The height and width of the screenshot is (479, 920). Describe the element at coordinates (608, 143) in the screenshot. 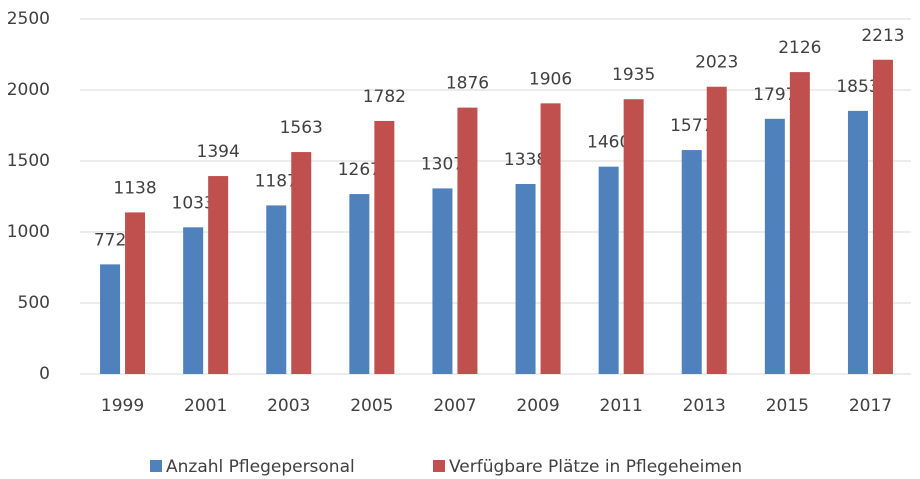

I see `data-label: 1460` at that location.